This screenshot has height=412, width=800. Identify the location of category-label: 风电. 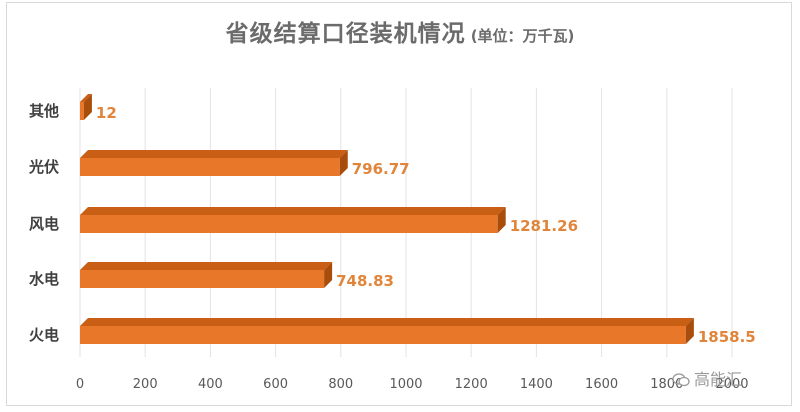
(44, 224).